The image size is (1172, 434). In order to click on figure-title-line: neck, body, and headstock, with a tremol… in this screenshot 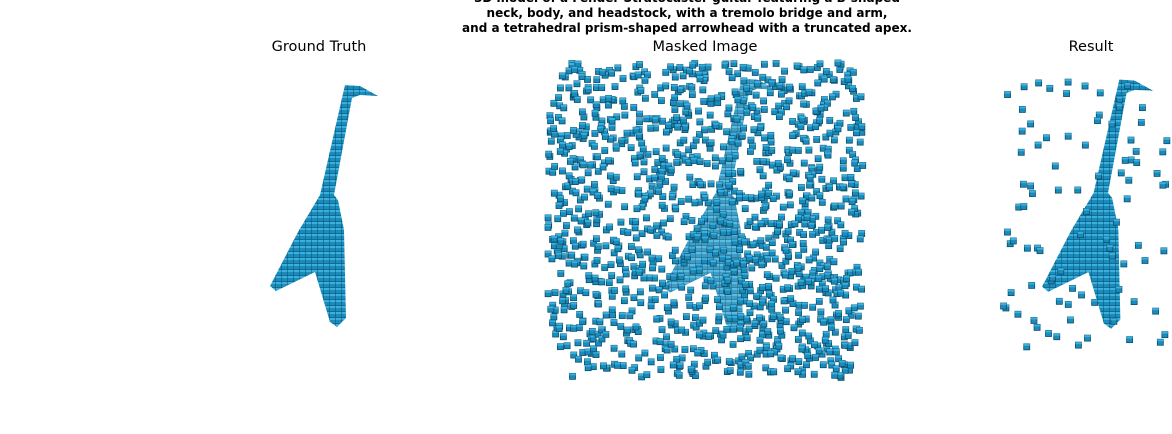, I will do `click(687, 13)`.